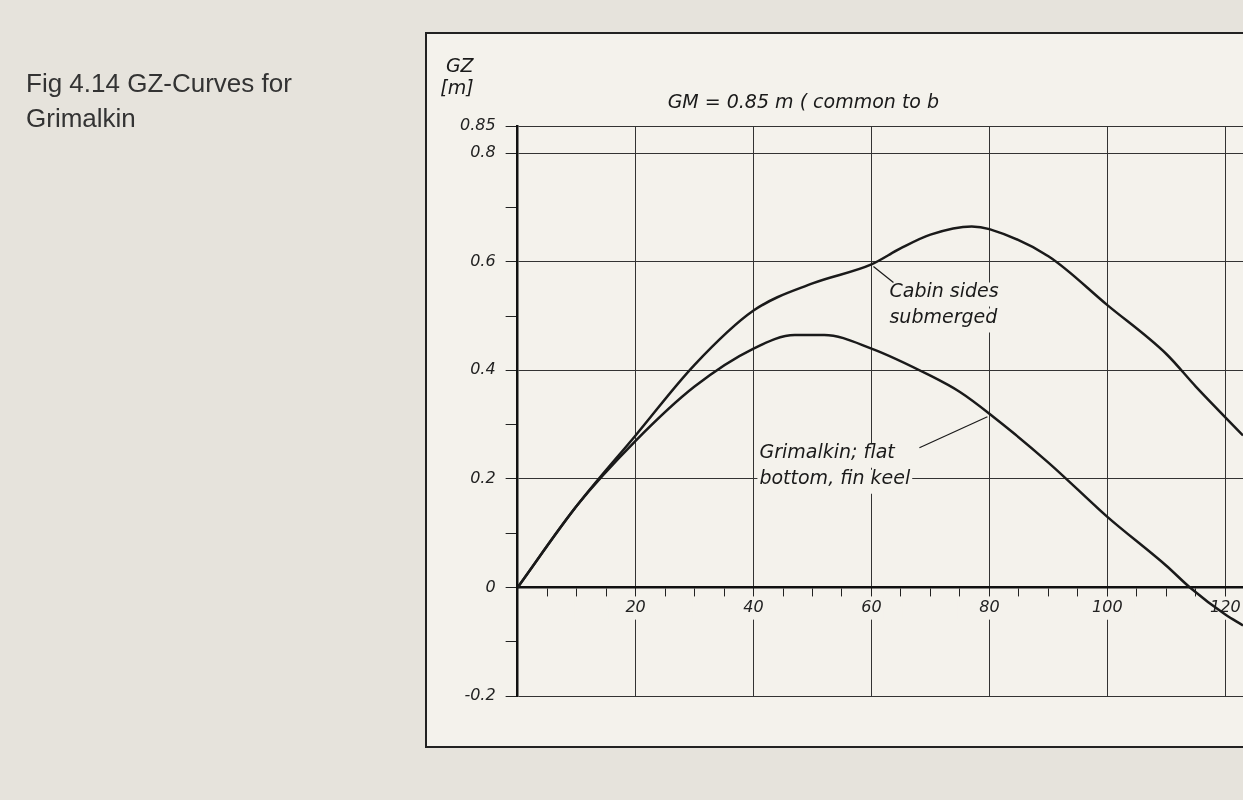  Describe the element at coordinates (1107, 607) in the screenshot. I see `x-tick-label: 100` at that location.